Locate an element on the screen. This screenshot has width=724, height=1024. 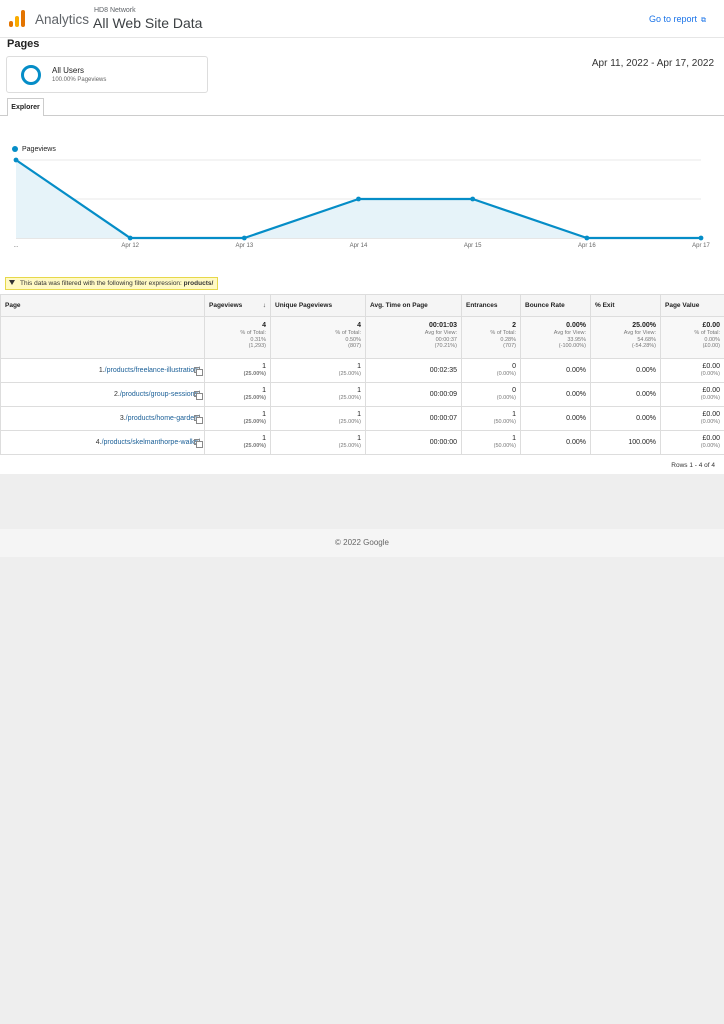
x-tick-label: Apr 15 is located at coordinates (473, 246).